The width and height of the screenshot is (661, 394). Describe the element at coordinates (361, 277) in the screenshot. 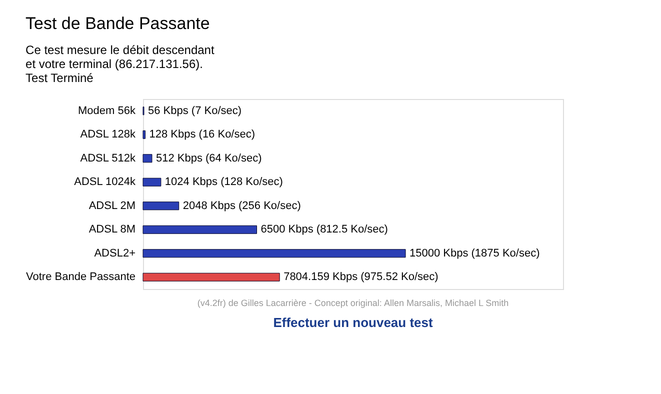

I see `data-label: 7804.159 Kbps (975.52 Ko/sec)` at that location.